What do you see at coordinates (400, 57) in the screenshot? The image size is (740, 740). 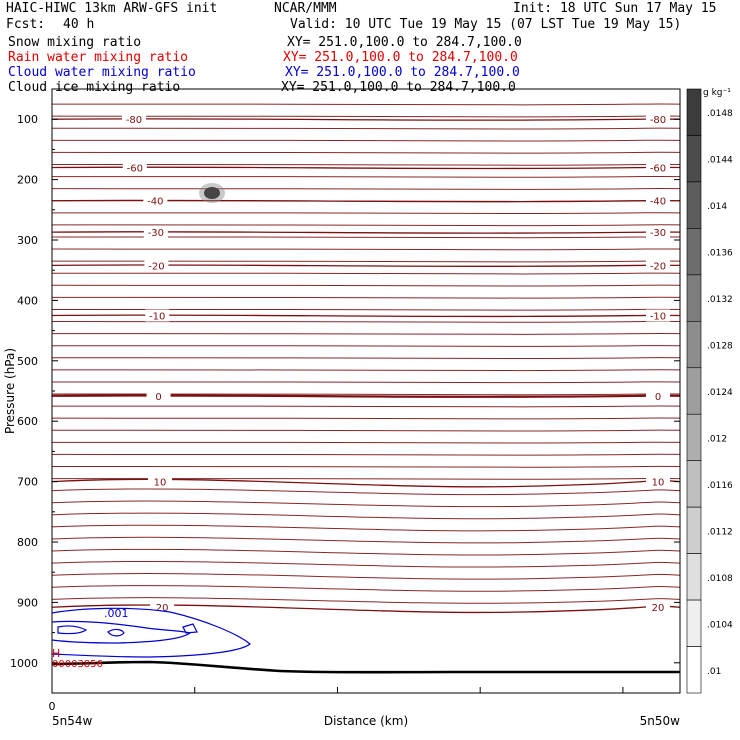 I see `field-xy-rain: XY= 251.0,100.0 to 284.7,100.0` at bounding box center [400, 57].